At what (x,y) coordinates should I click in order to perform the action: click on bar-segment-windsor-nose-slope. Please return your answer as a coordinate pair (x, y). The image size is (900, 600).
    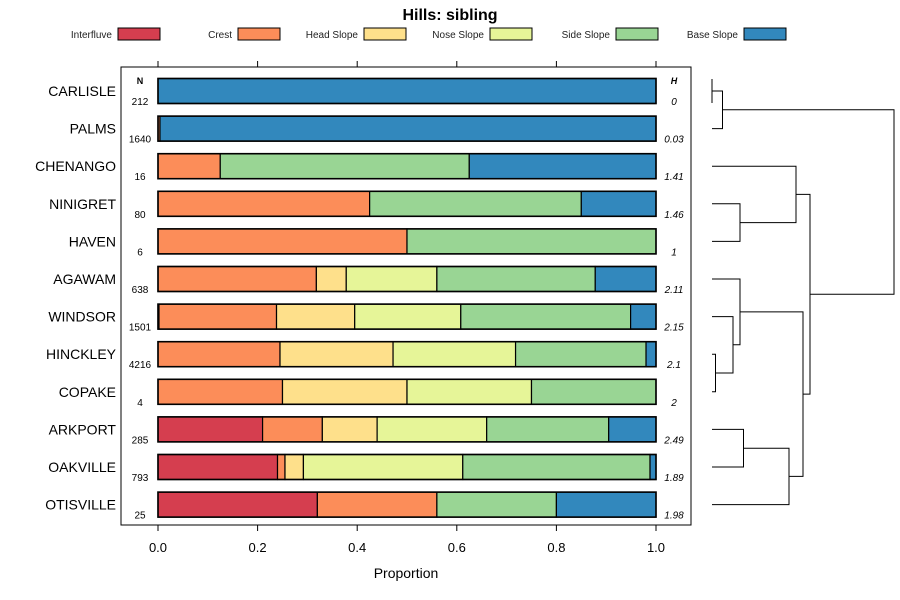
    Looking at the image, I should click on (408, 316).